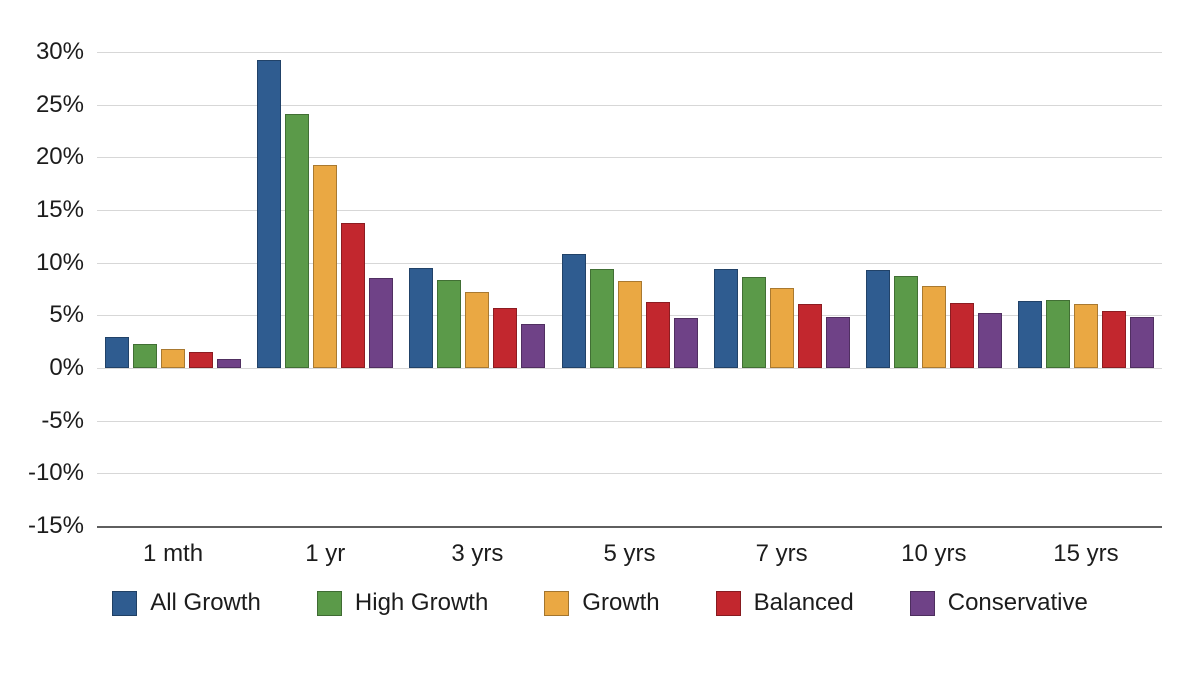  I want to click on bar-high-growth-1-yr, so click(297, 241).